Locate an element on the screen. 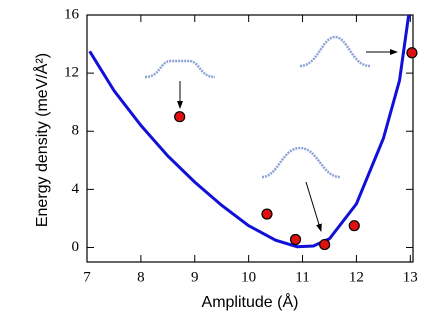  arrow is located at coordinates (313, 206).